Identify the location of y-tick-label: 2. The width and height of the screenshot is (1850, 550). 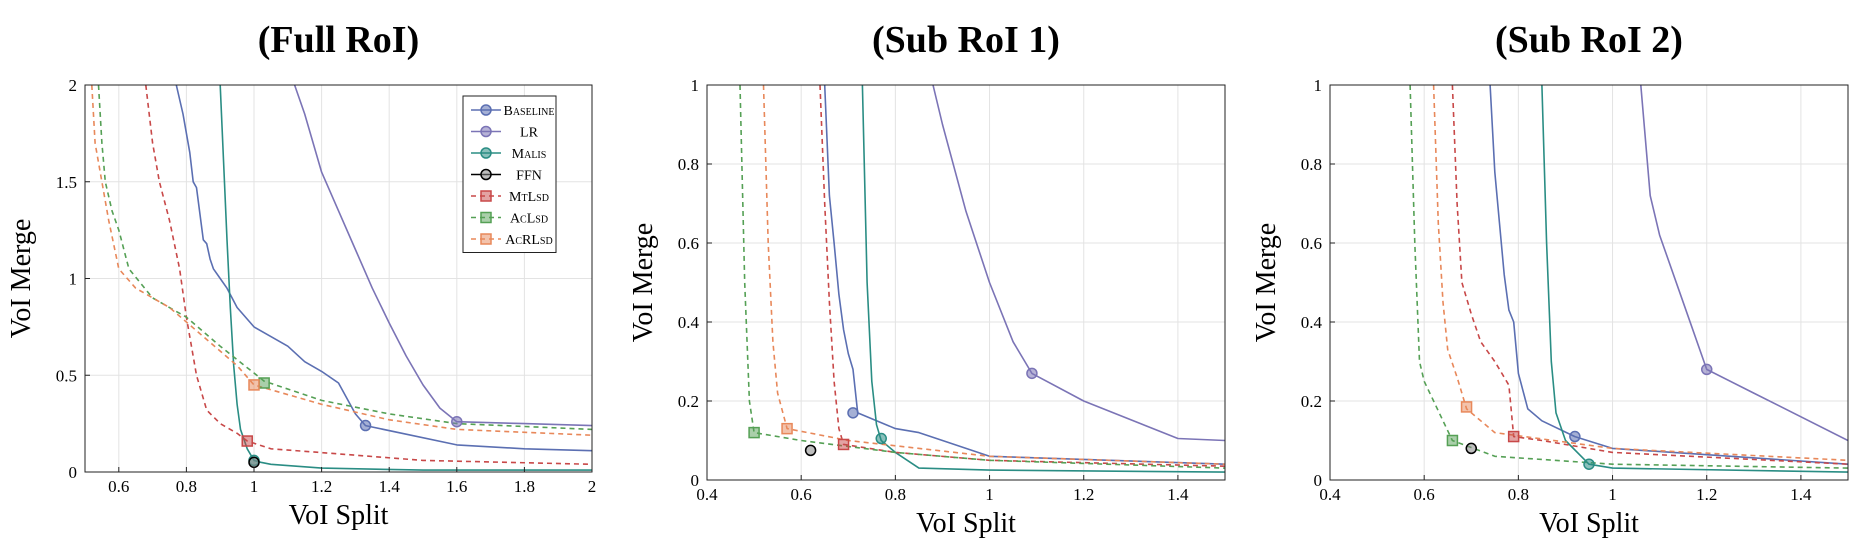
(73, 85).